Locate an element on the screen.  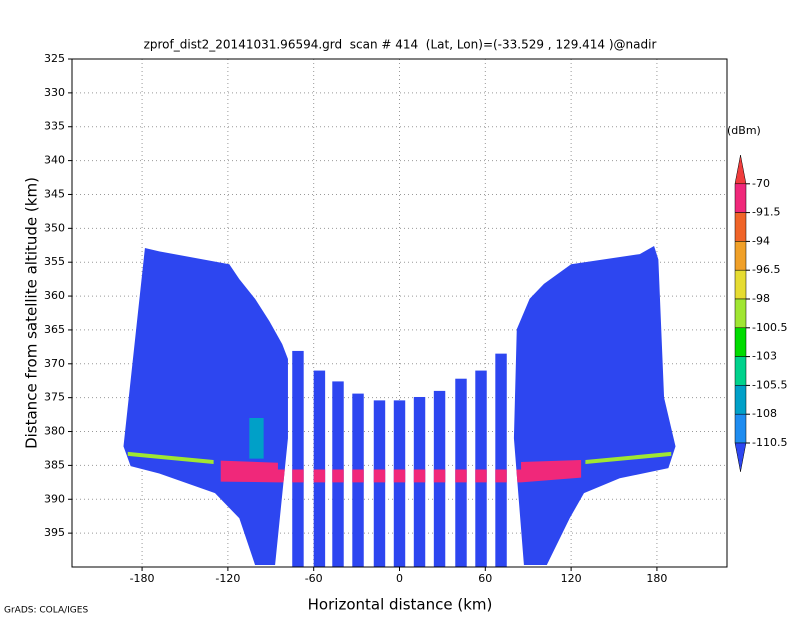
x-axis-label: Horizontal distance (km) is located at coordinates (400, 605).